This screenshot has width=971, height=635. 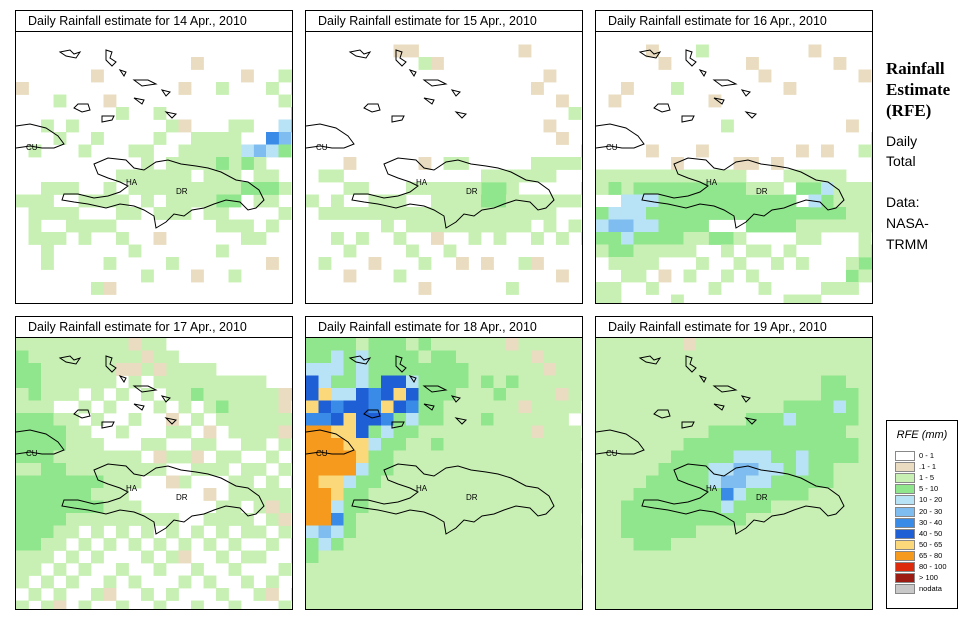 What do you see at coordinates (720, 139) in the screenshot?
I see `coastline` at bounding box center [720, 139].